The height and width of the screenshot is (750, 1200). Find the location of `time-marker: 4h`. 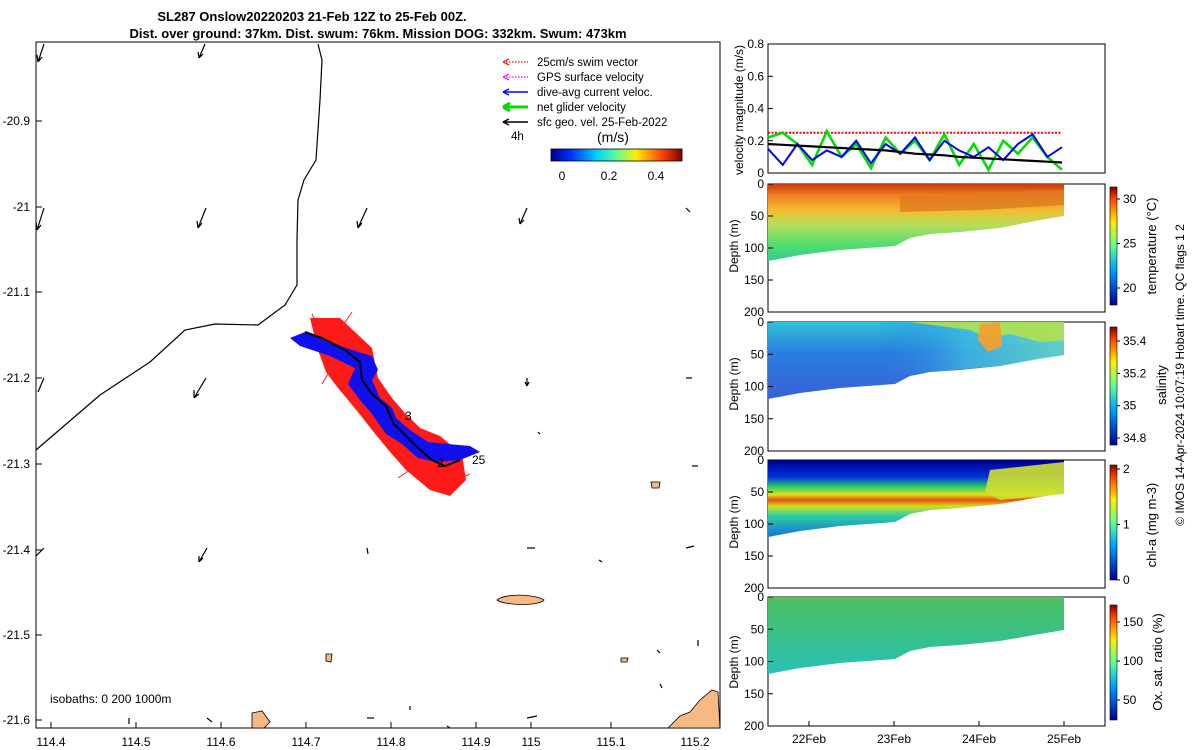

time-marker: 4h is located at coordinates (517, 137).